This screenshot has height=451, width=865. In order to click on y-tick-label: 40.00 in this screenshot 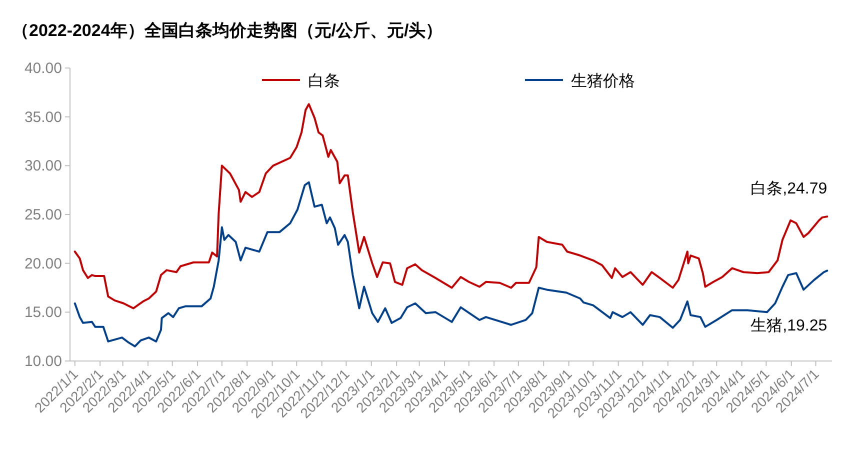, I will do `click(43, 68)`.